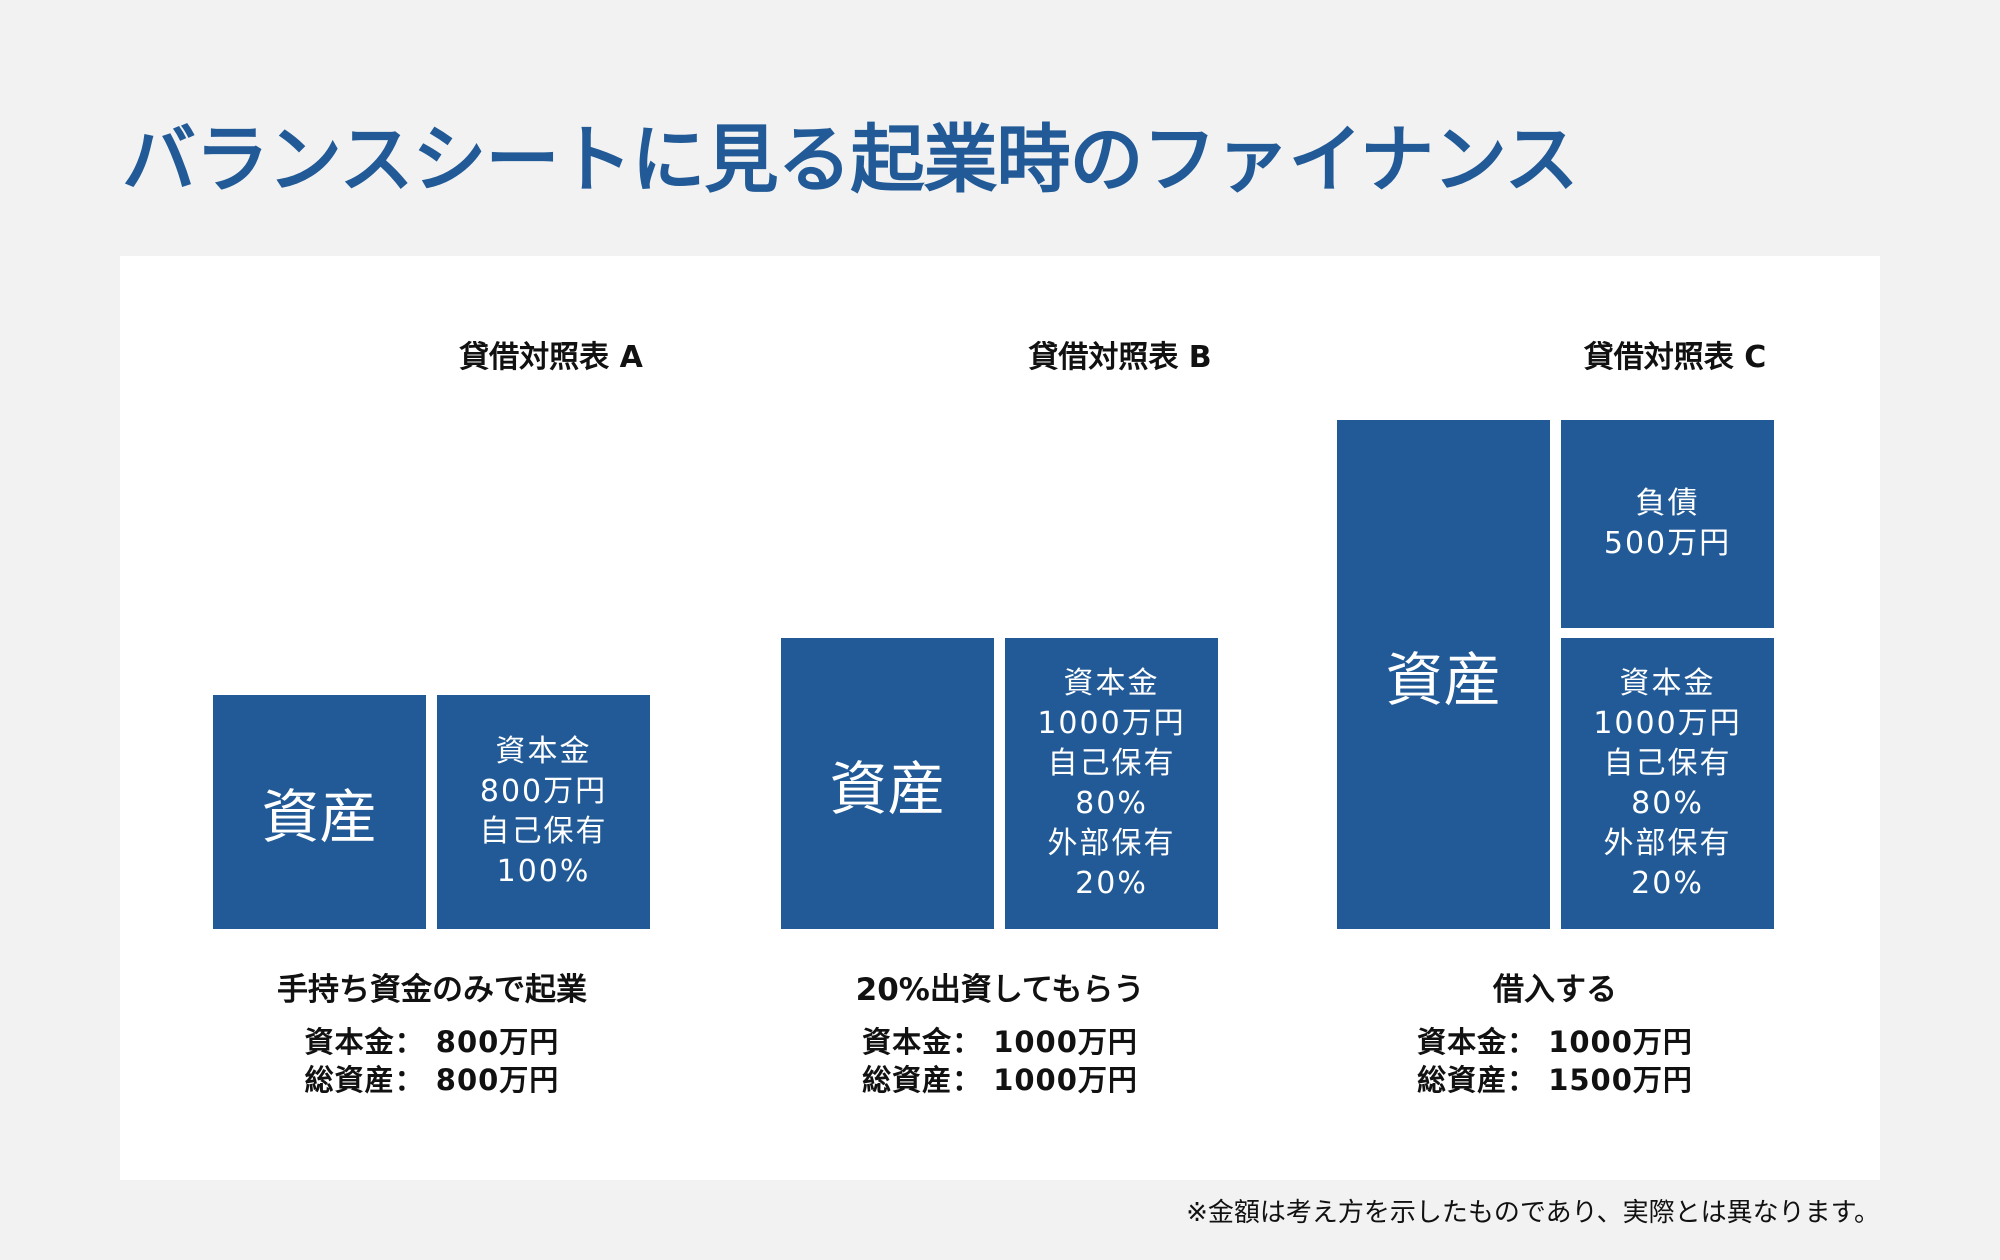  What do you see at coordinates (1111, 723) in the screenshot?
I see `sheet-b-capital-line: 1000万円` at bounding box center [1111, 723].